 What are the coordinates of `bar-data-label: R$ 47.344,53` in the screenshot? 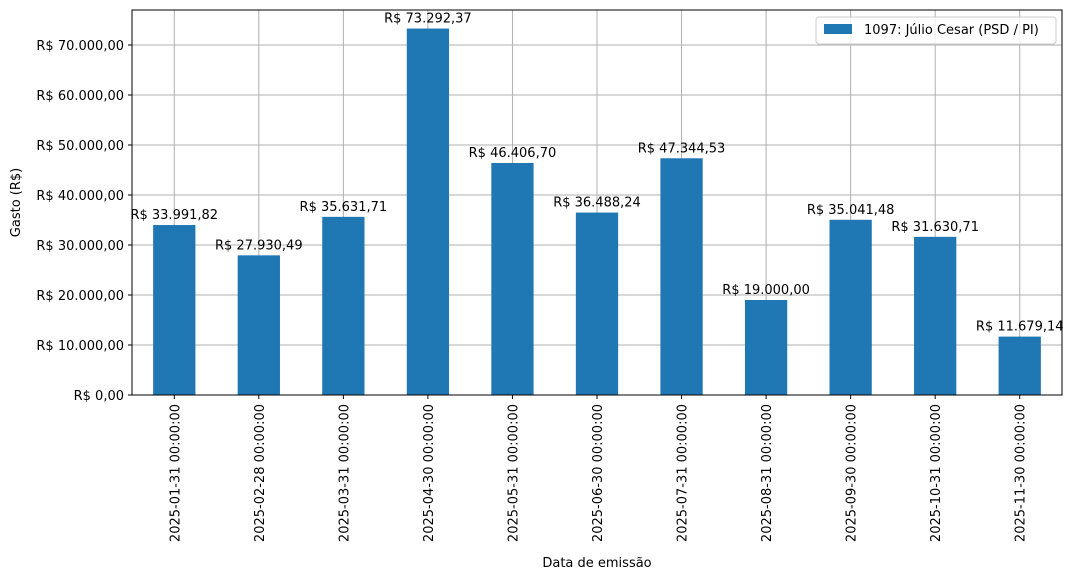 It's located at (682, 148).